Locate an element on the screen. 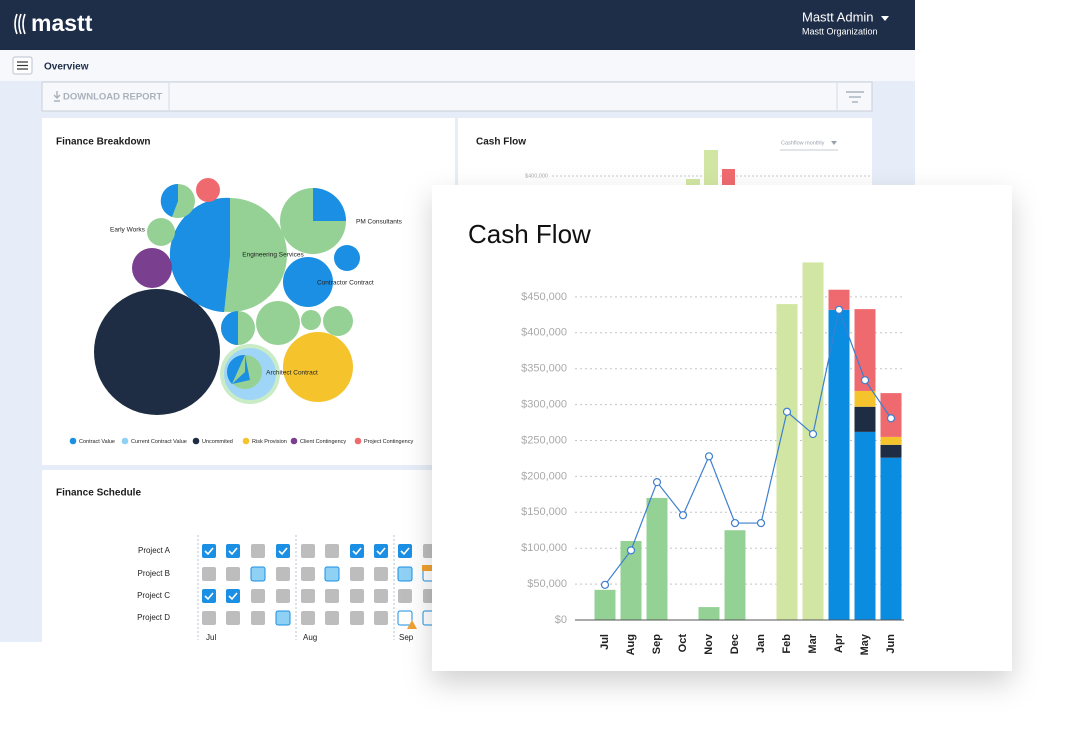 The width and height of the screenshot is (1085, 754). preview-tick: $400,000 is located at coordinates (536, 176).